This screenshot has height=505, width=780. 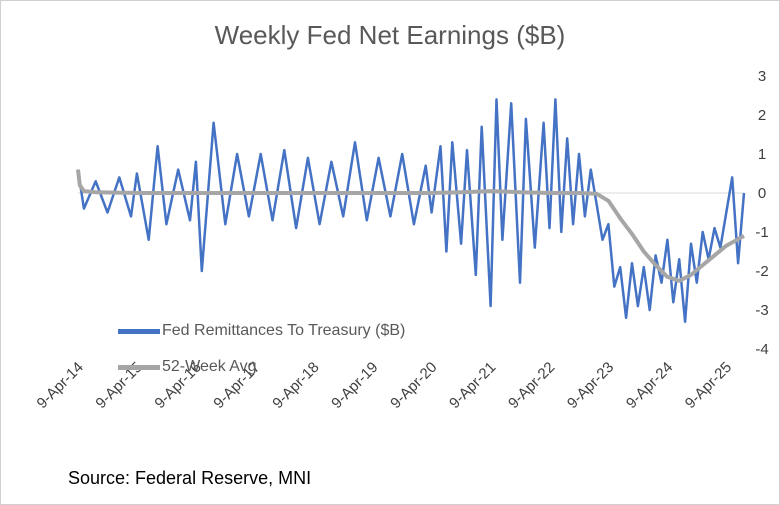 What do you see at coordinates (590, 385) in the screenshot?
I see `x-tick-label: 9-Apr-23` at bounding box center [590, 385].